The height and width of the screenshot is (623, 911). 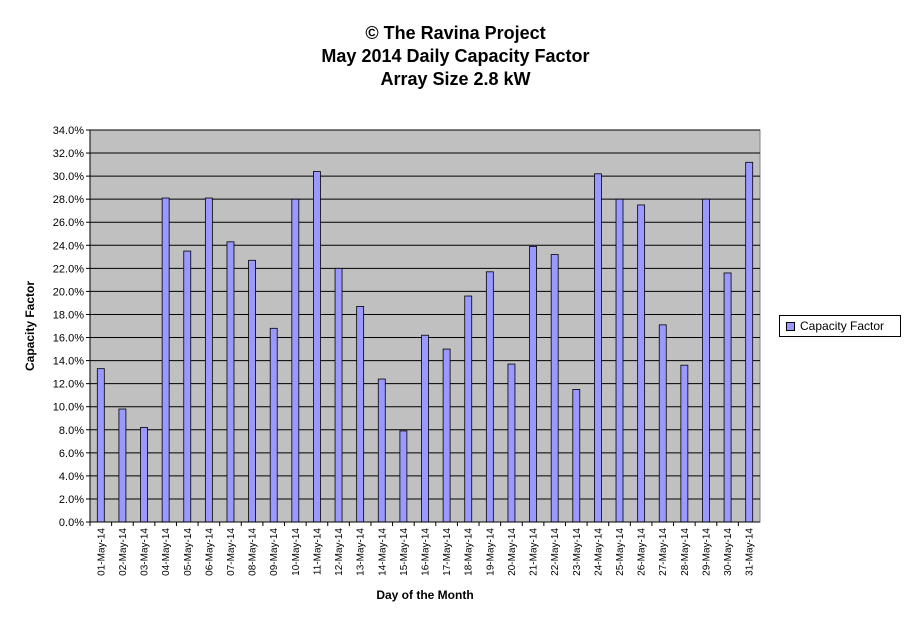 I want to click on x-tick-label: 22-May-14, so click(x=555, y=552).